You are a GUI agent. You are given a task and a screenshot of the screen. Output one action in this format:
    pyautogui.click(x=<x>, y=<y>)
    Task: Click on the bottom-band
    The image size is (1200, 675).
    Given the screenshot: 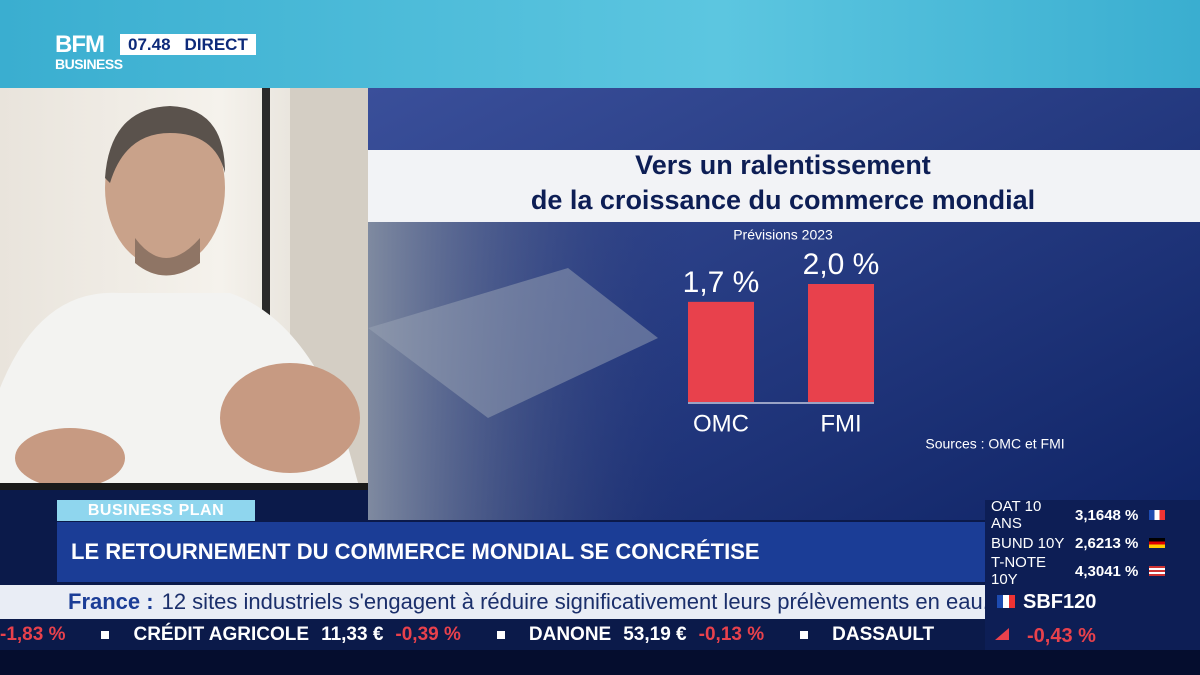 What is the action you would take?
    pyautogui.click(x=600, y=662)
    